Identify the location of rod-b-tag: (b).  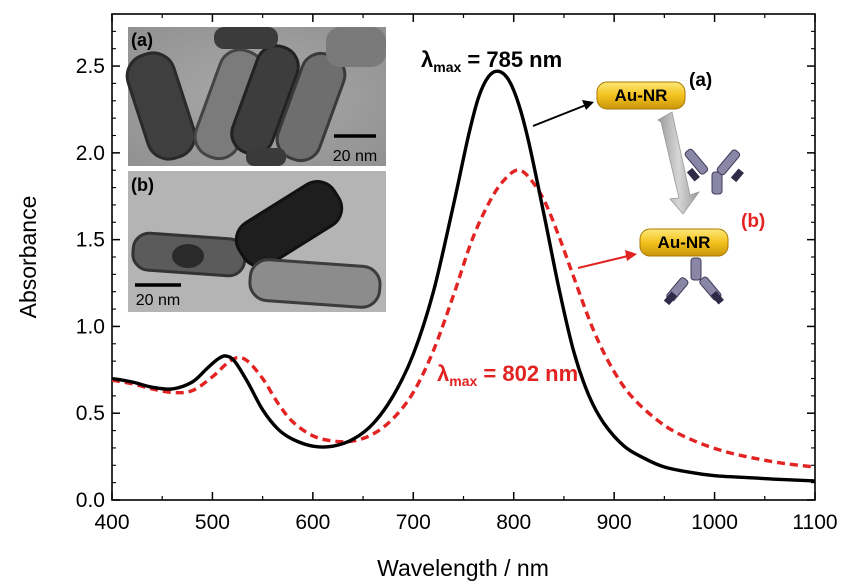
(753, 221).